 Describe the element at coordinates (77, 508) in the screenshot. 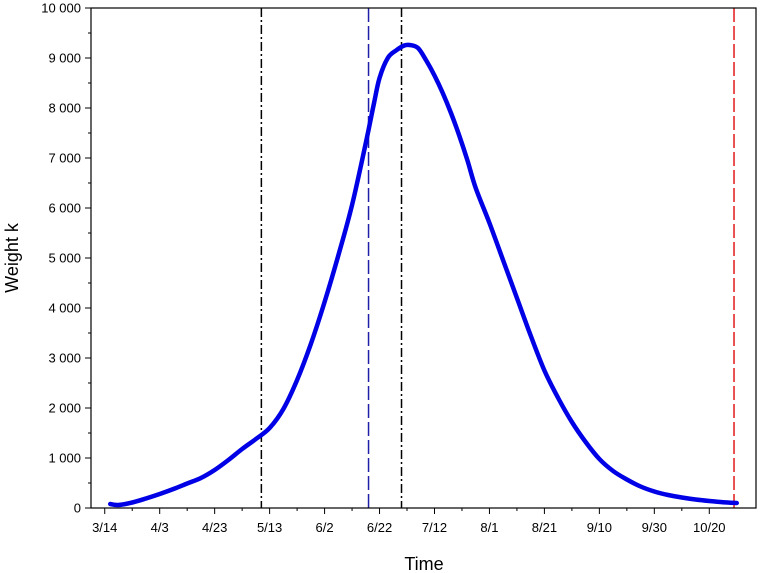

I see `y-tick-label: 0` at that location.